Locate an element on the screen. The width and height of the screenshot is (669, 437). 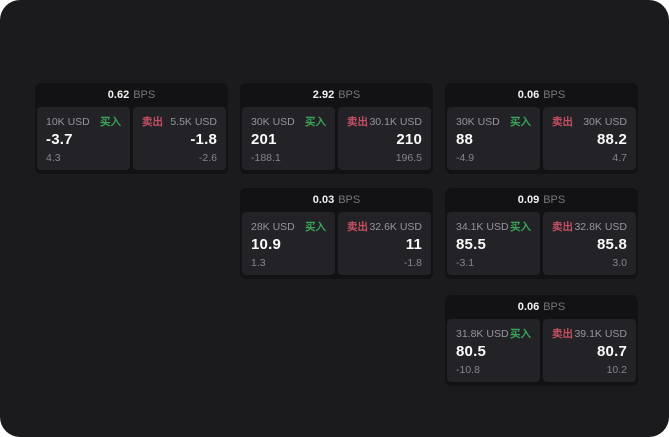
sell-change: 10.2 is located at coordinates (616, 370).